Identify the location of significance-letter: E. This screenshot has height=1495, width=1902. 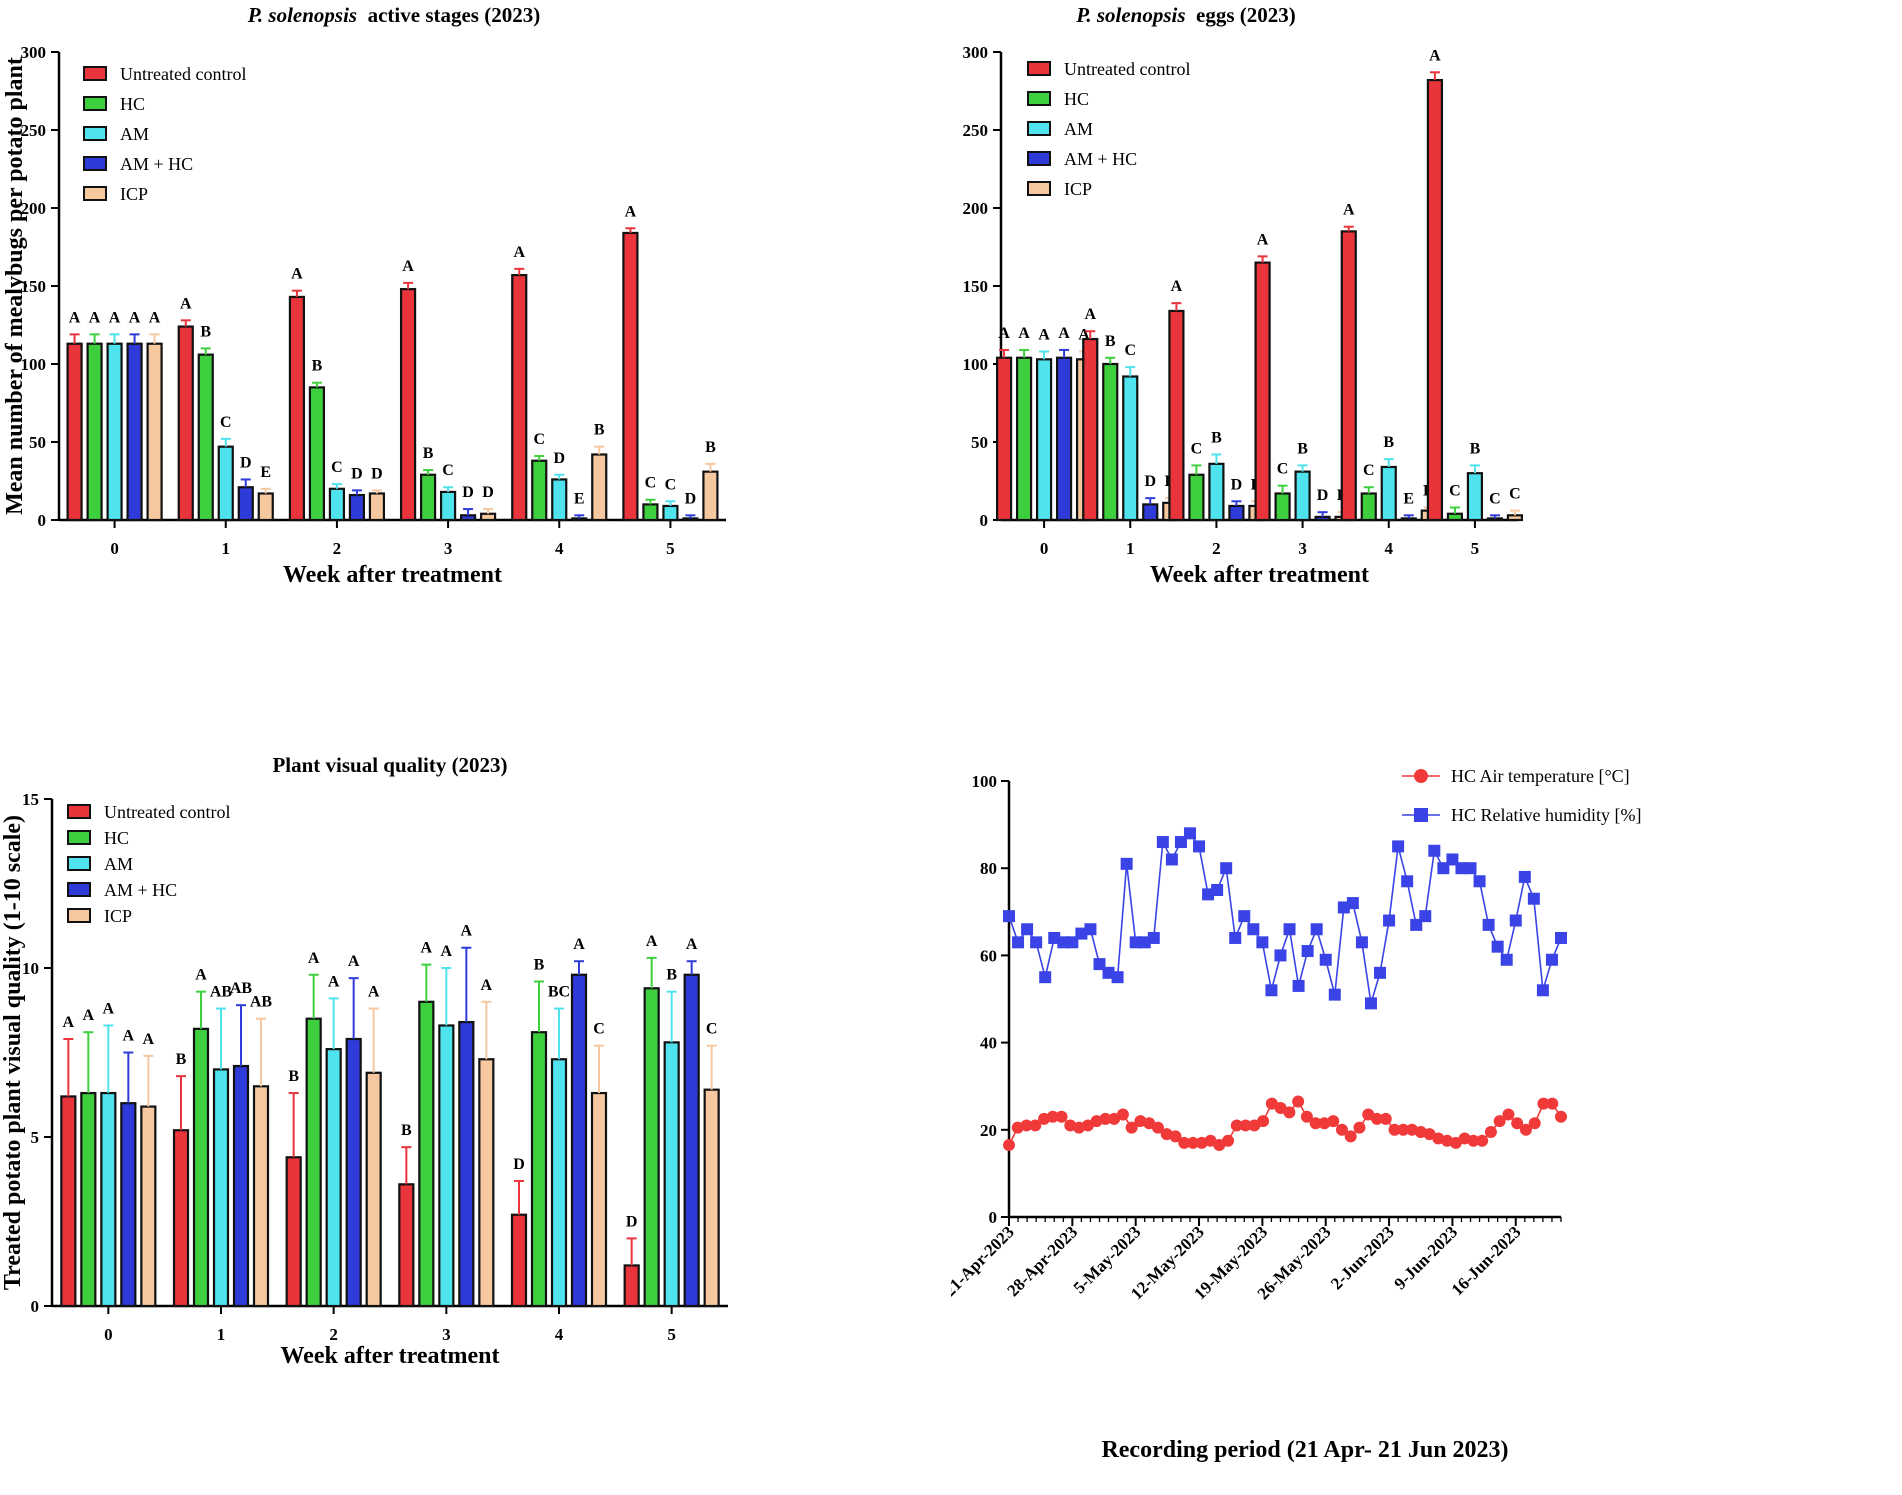
(1408, 498).